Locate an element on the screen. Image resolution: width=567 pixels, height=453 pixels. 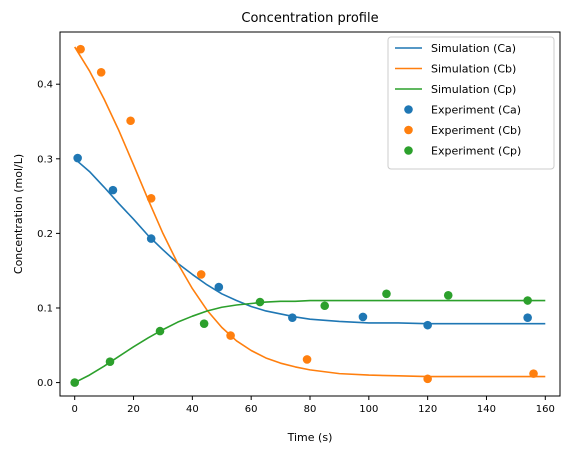
legend-label-simulation-ca: Simulation (Ca) is located at coordinates (473, 48).